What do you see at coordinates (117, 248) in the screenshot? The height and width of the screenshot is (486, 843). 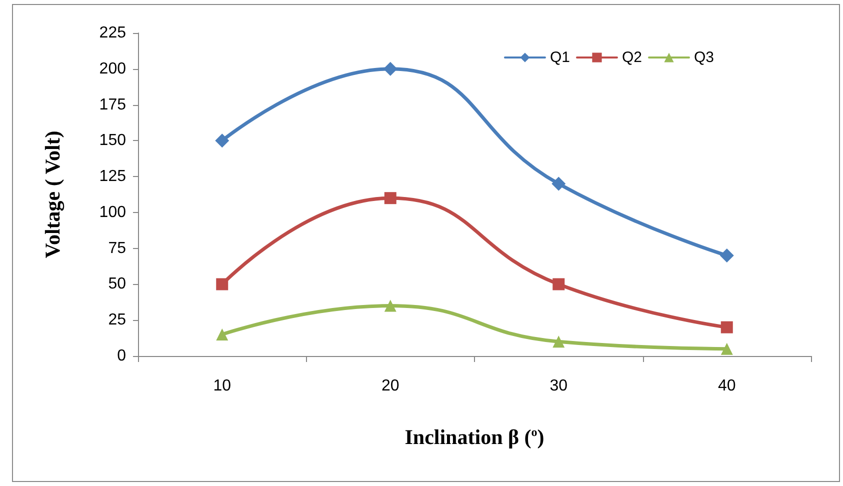 I see `y-tick-label: 75` at bounding box center [117, 248].